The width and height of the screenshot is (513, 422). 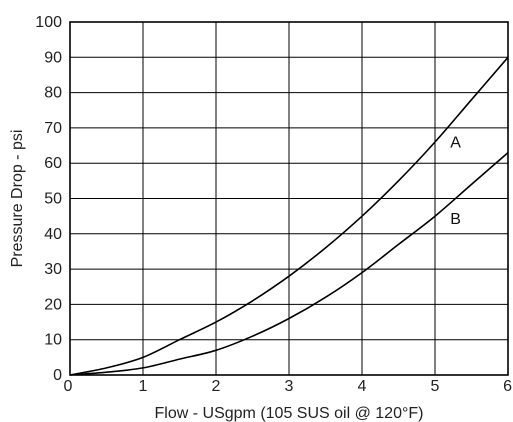 I want to click on y-axis-title: Pressure Drop - psi, so click(x=17, y=199).